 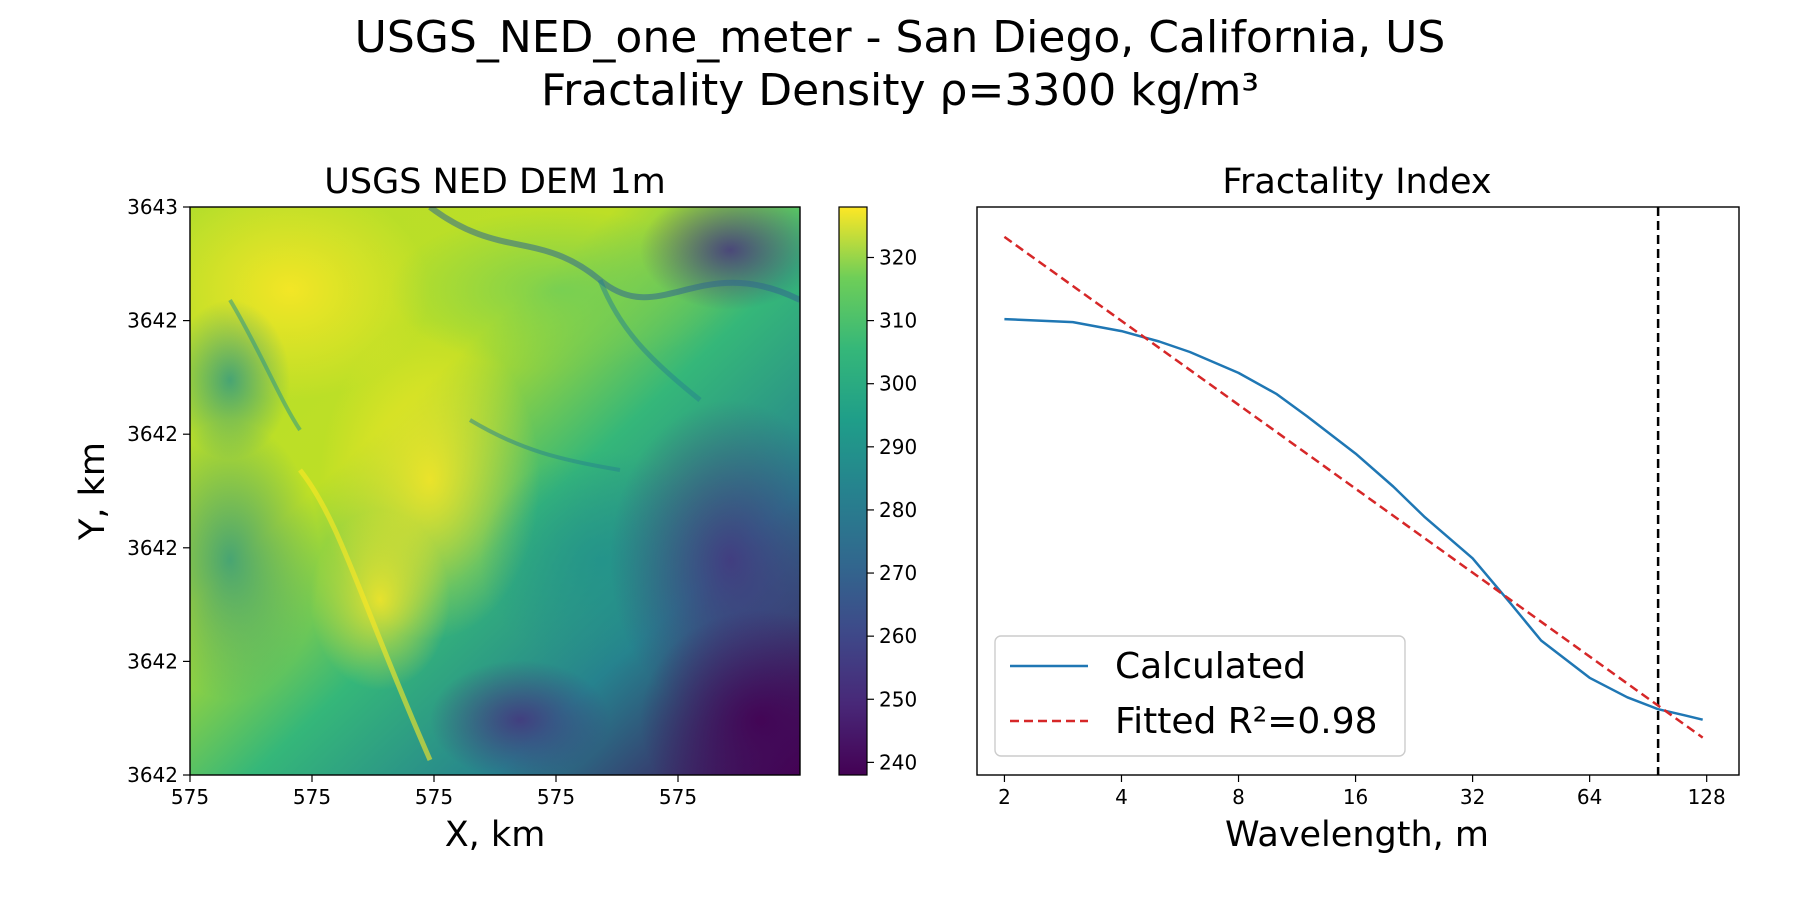 I want to click on colorbar-tick-label: 270, so click(x=898, y=573).